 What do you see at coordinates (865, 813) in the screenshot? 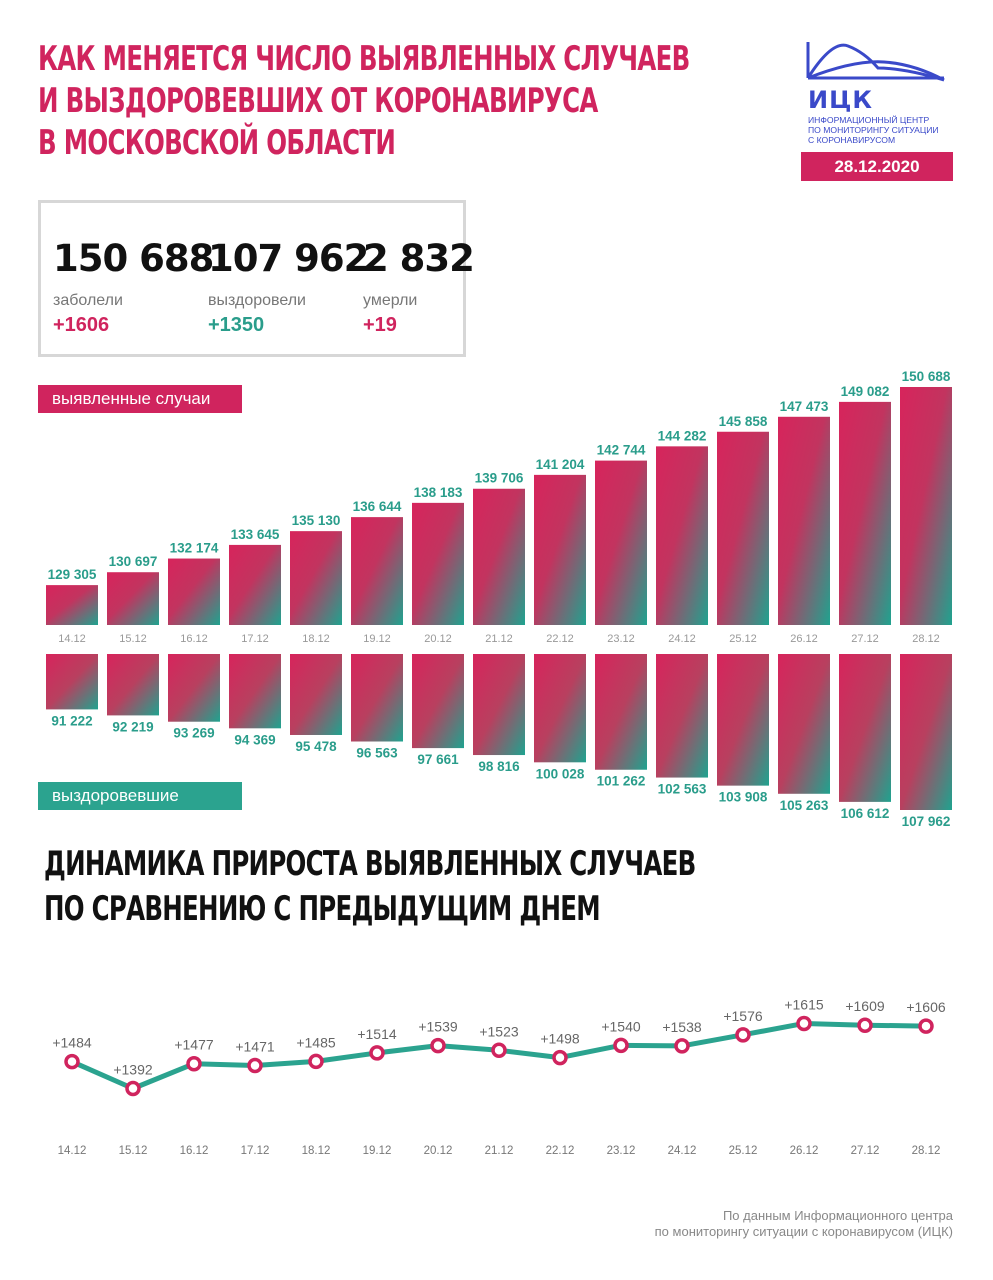
I see `recovered-value-label: 106 612` at bounding box center [865, 813].